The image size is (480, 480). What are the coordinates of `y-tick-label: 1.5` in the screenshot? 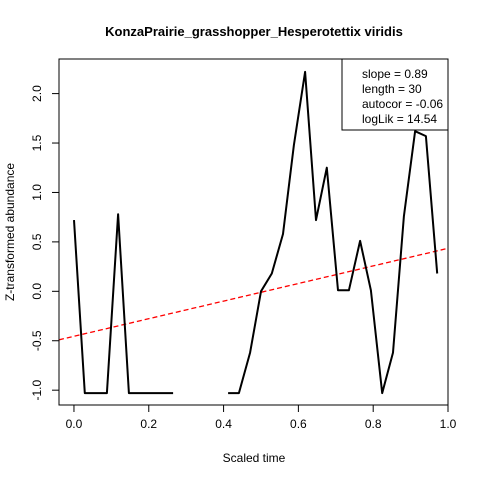 It's located at (37, 142).